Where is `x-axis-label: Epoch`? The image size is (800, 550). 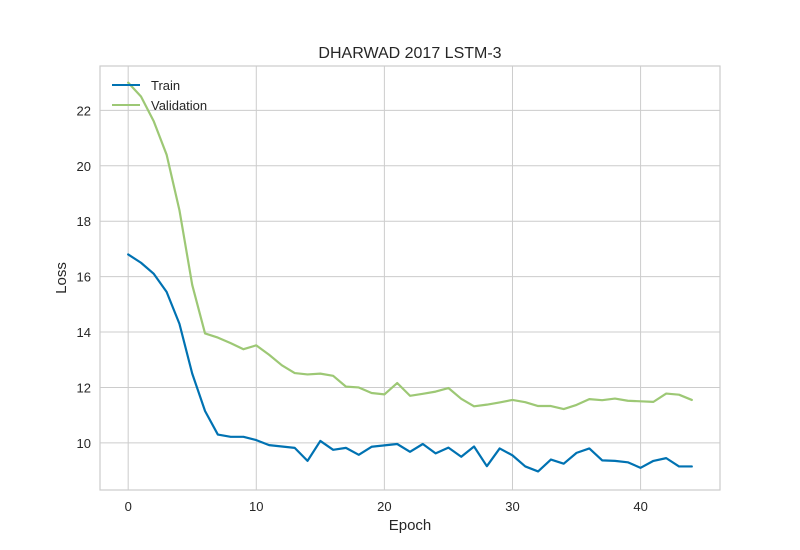
x-axis-label: Epoch is located at coordinates (410, 525).